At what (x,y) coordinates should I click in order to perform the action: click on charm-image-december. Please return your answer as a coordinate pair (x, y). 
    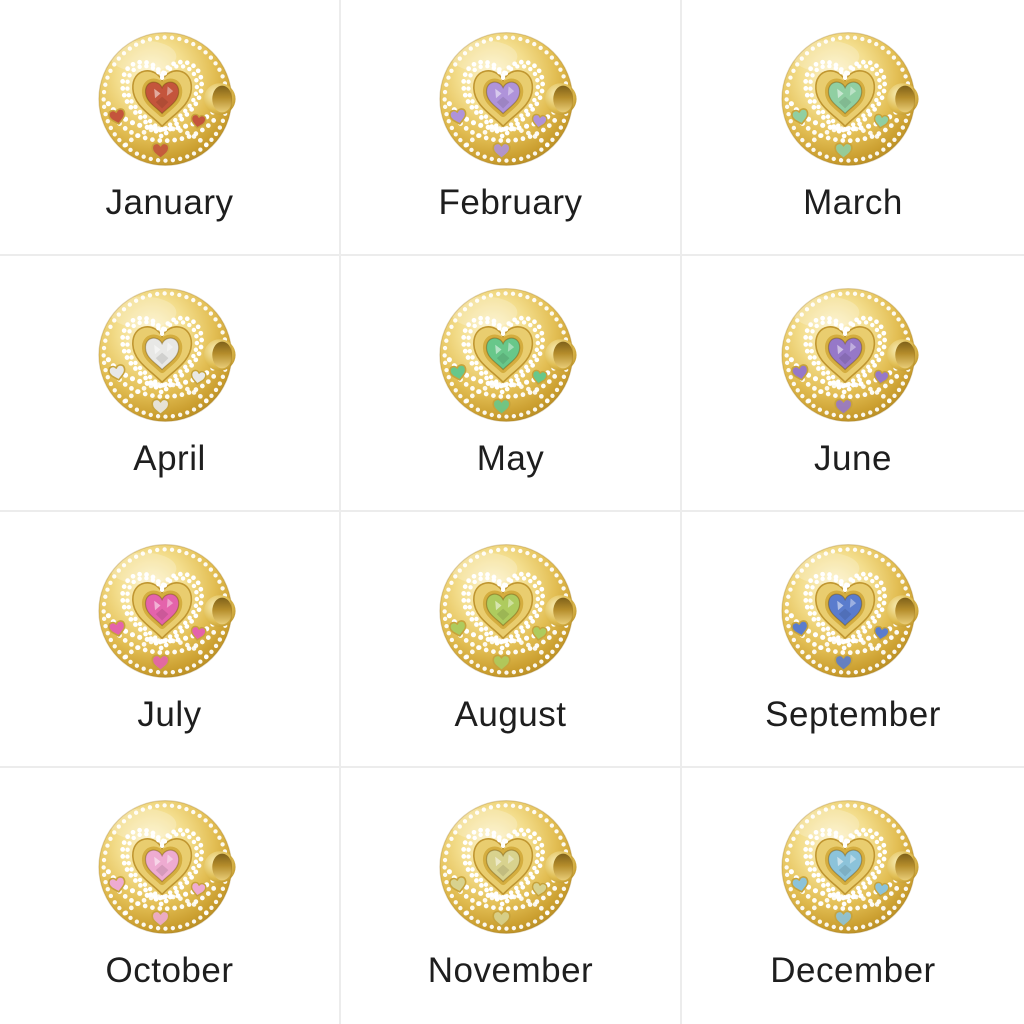
    Looking at the image, I should click on (853, 867).